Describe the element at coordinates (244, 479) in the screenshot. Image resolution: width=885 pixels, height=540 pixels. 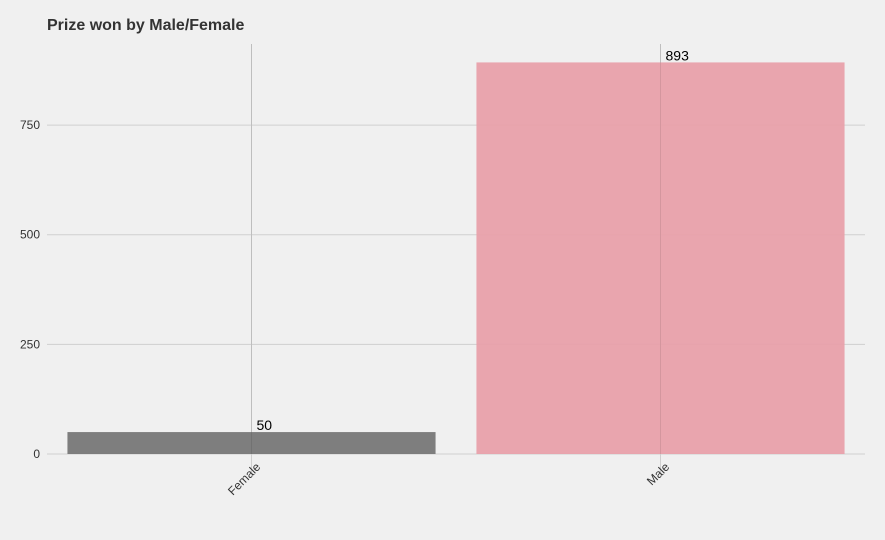
I see `x-tick-label: Female` at that location.